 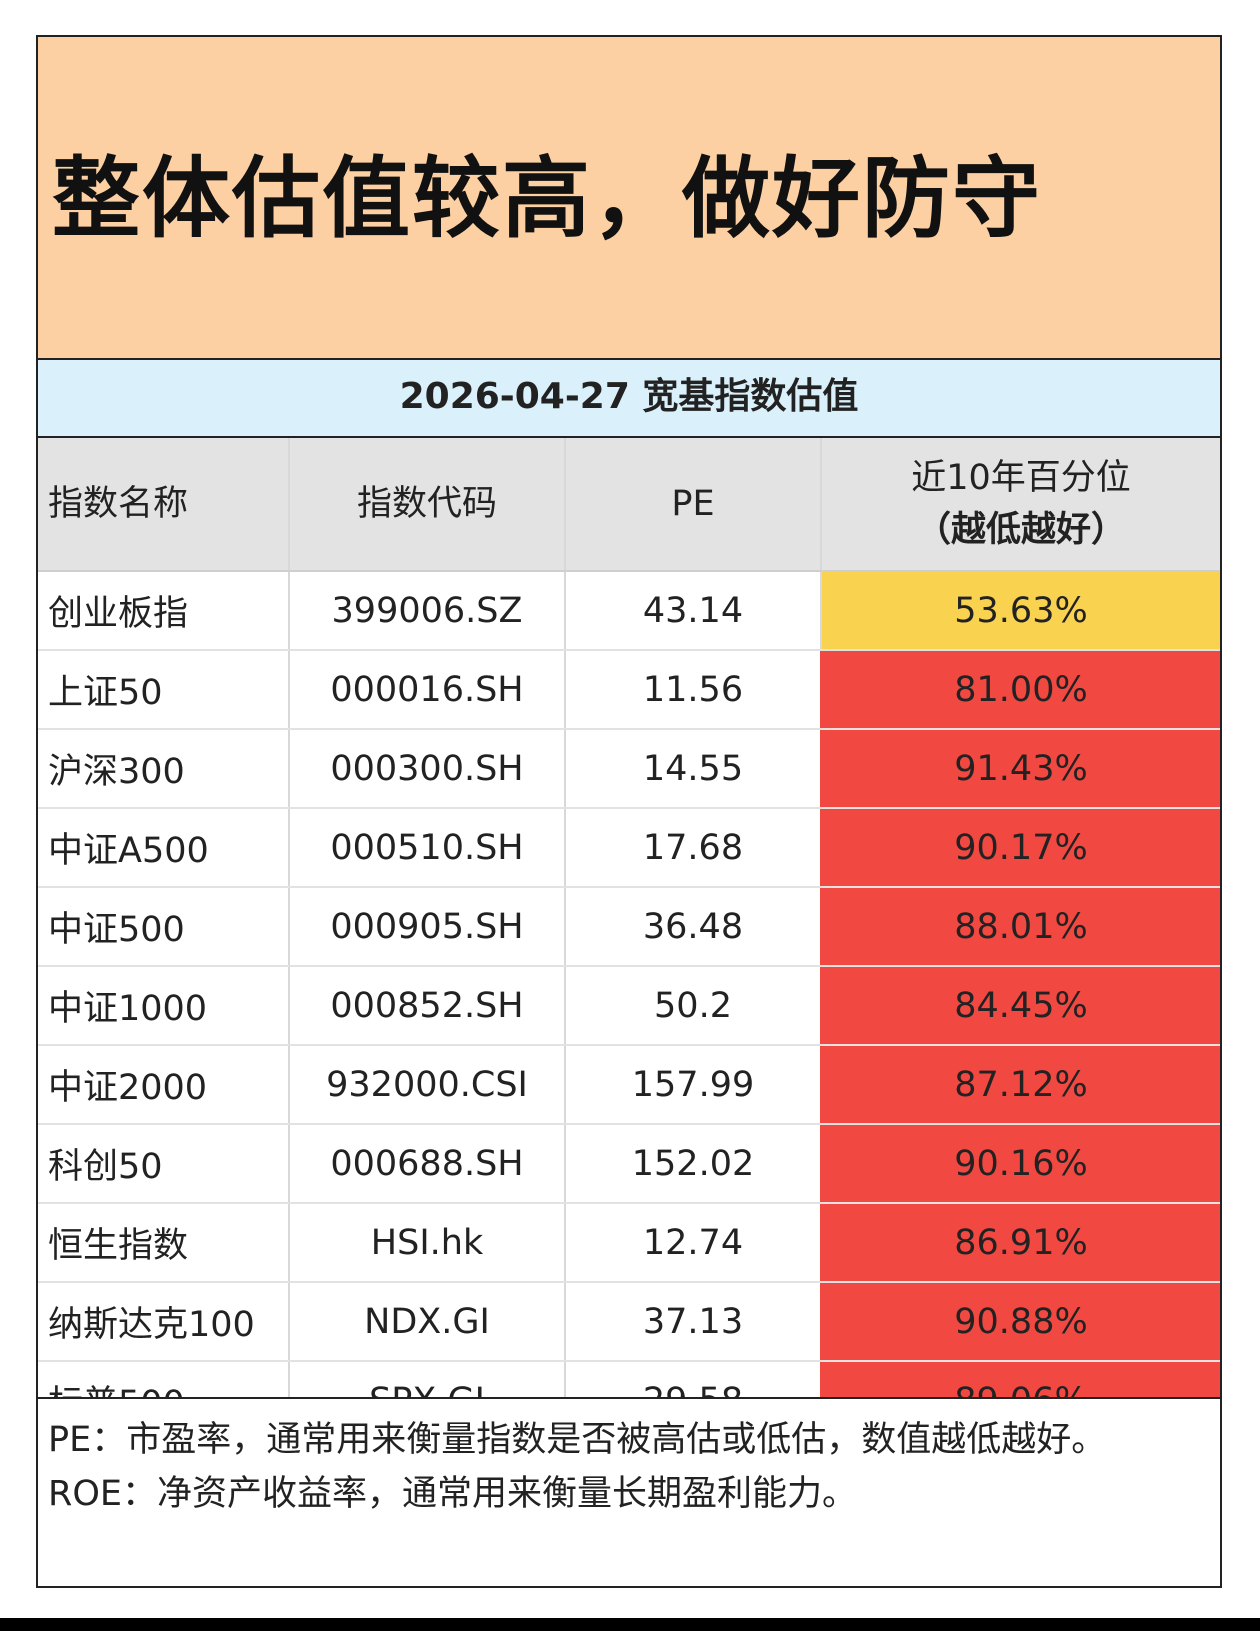 I want to click on cell-percentile: 90.17%, so click(x=1020, y=848).